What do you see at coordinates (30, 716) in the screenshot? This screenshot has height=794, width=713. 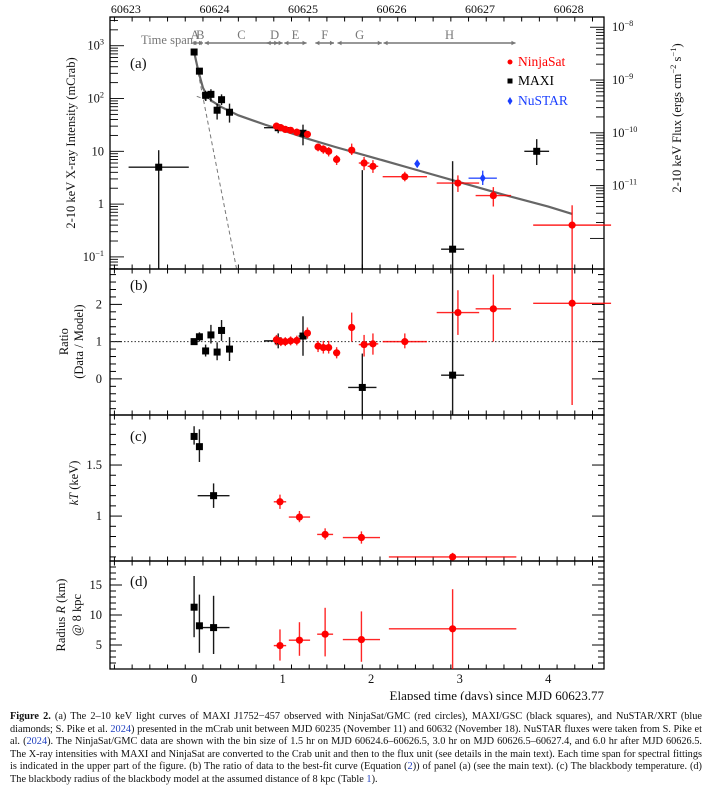 I see `caption-label: Figure 2.` at bounding box center [30, 716].